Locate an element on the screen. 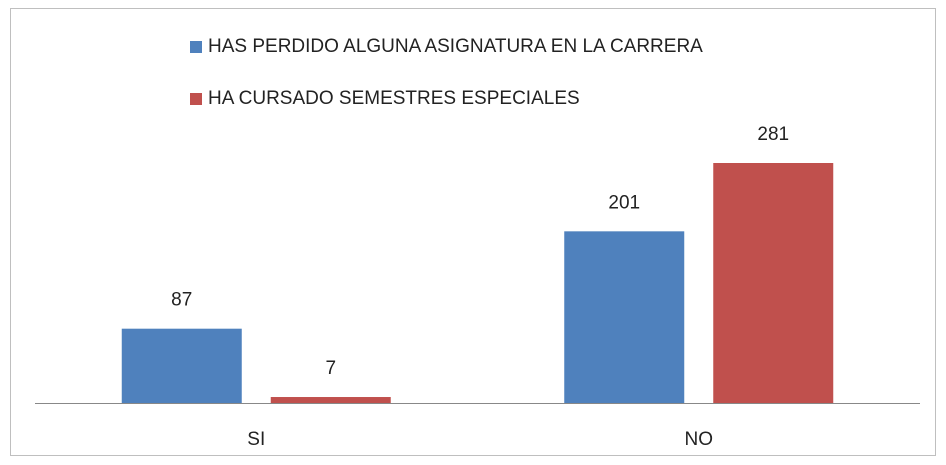 This screenshot has width=946, height=465. data-label: 87 is located at coordinates (181, 300).